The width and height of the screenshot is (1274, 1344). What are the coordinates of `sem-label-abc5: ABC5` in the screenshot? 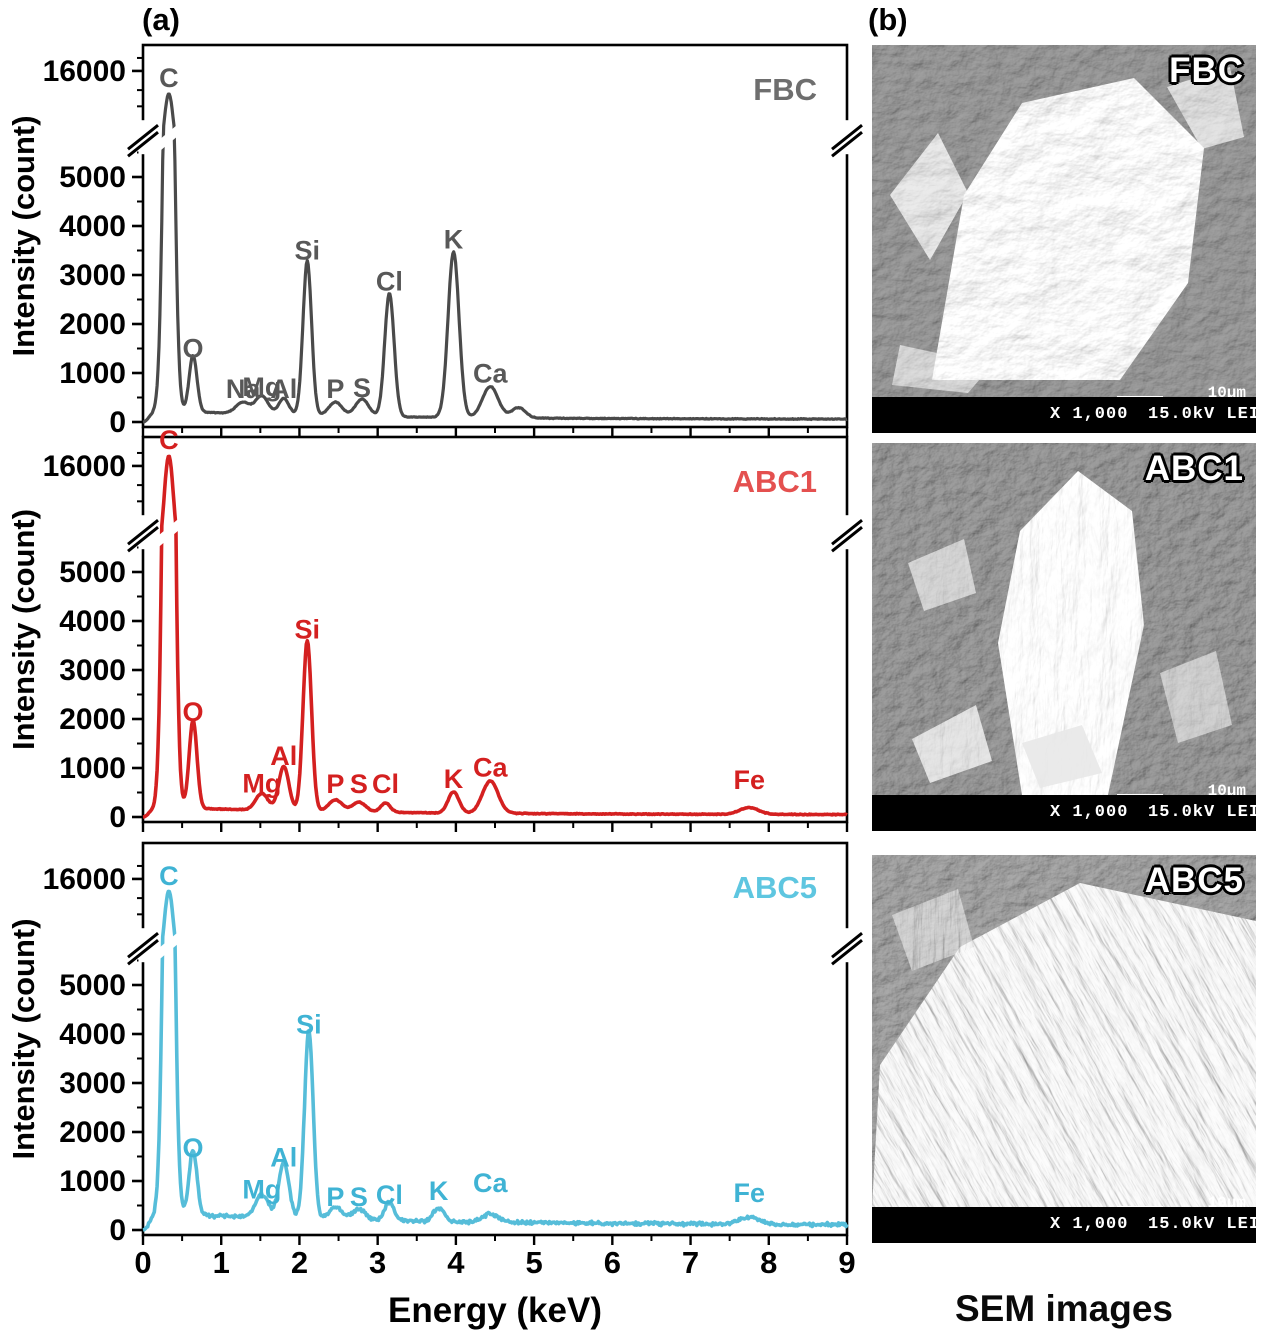 It's located at (1194, 880).